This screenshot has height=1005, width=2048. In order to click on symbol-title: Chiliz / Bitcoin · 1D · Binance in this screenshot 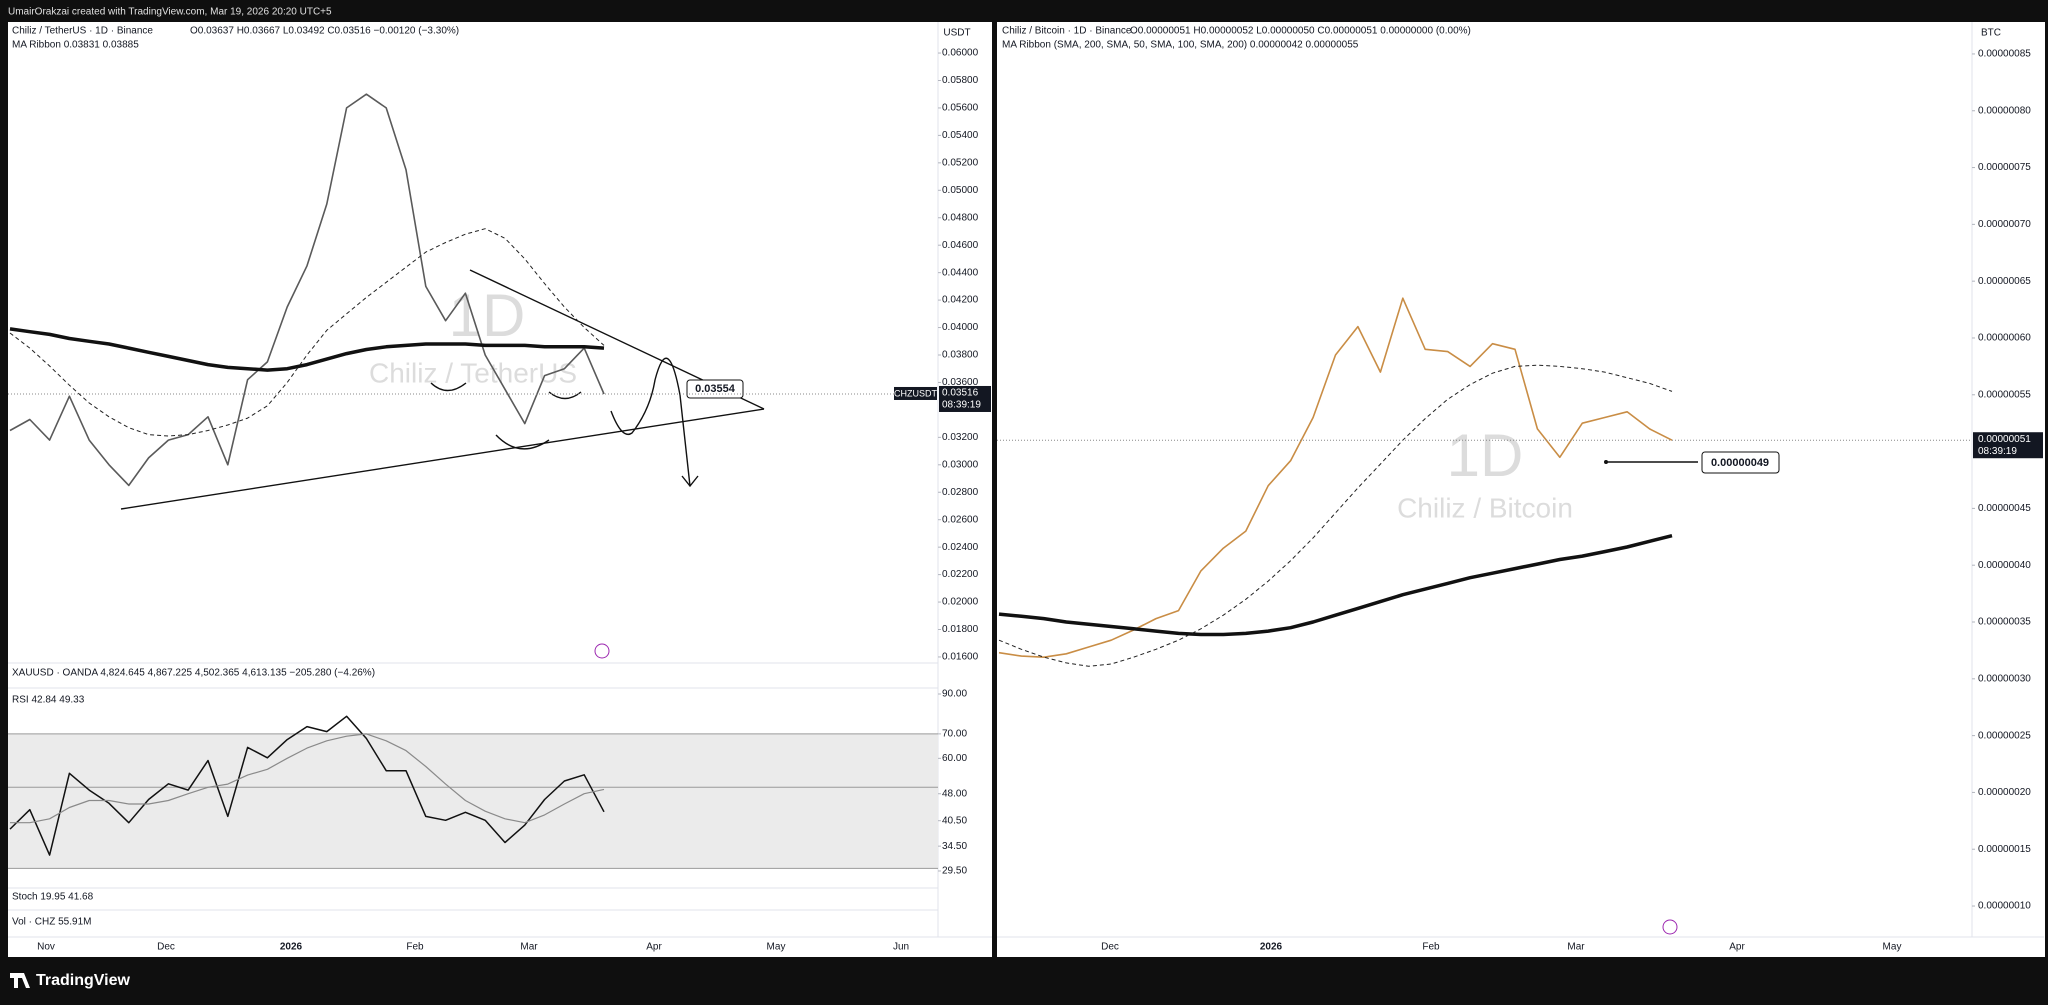, I will do `click(1067, 31)`.